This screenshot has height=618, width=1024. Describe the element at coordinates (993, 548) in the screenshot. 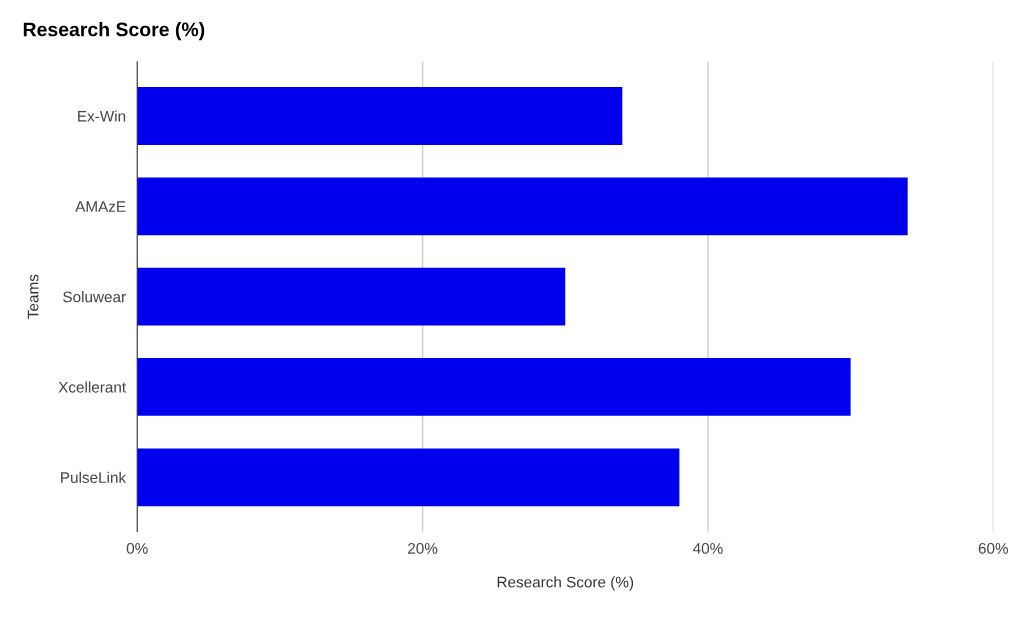

I see `x-tick-label: 60%` at that location.